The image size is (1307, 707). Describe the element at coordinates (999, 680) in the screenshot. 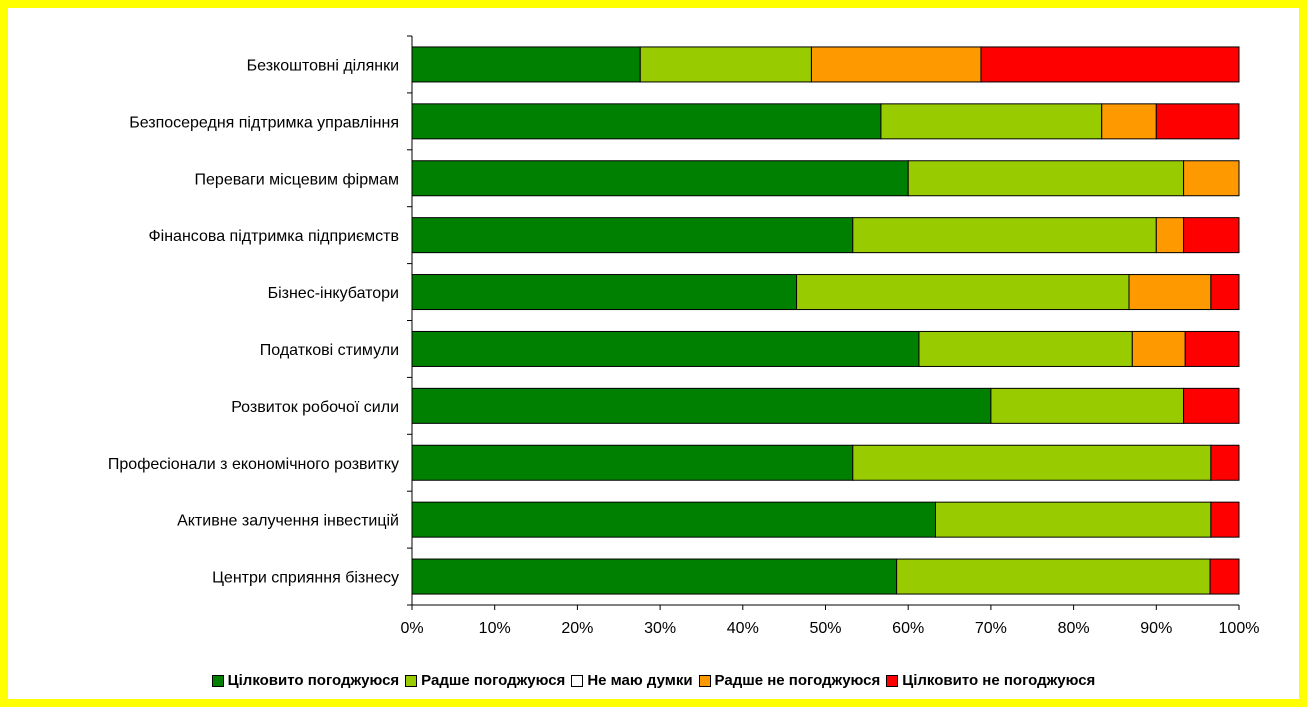

I see `legend-label: Цілковито не погоджуюся` at that location.